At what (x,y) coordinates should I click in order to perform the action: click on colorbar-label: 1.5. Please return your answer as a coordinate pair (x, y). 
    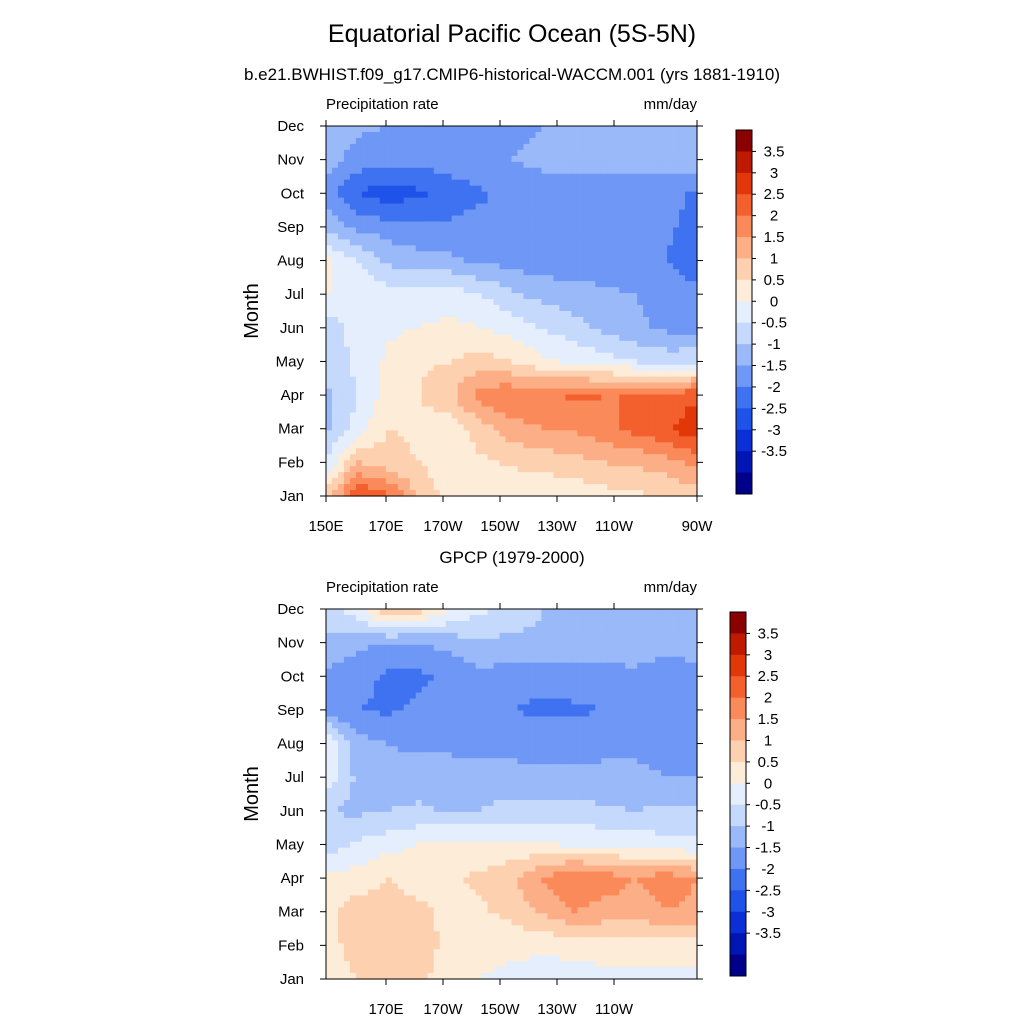
    Looking at the image, I should click on (768, 719).